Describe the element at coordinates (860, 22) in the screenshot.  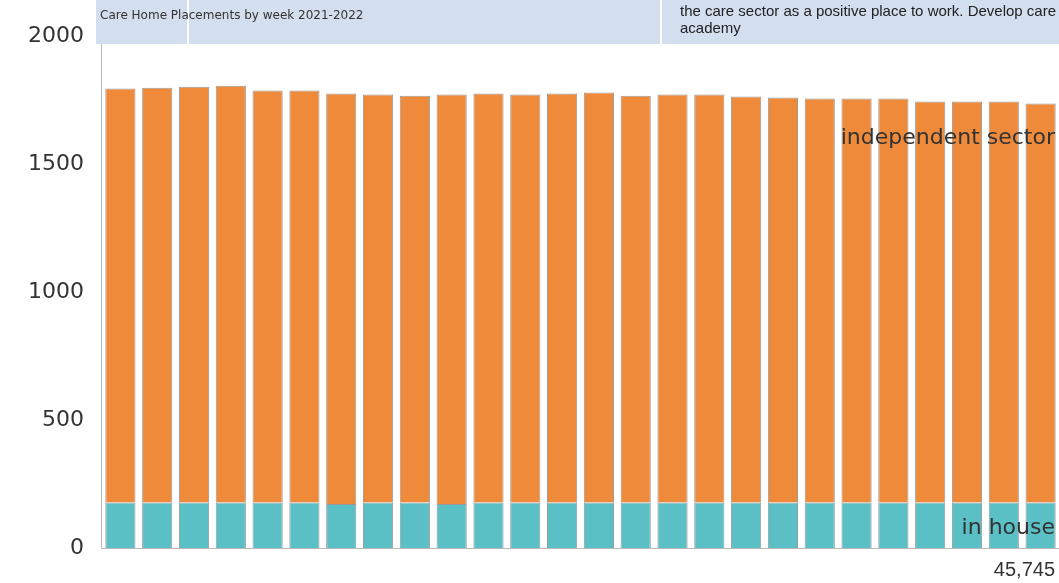
I see `annotation: the care sector as a positive place to work. Develop care academy` at that location.